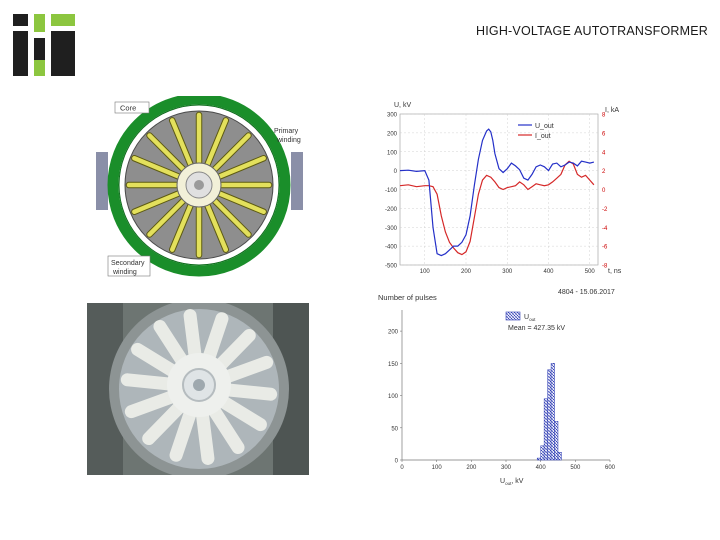 This screenshot has height=540, width=720. What do you see at coordinates (286, 131) in the screenshot?
I see `svg-text: Primary` at bounding box center [286, 131].